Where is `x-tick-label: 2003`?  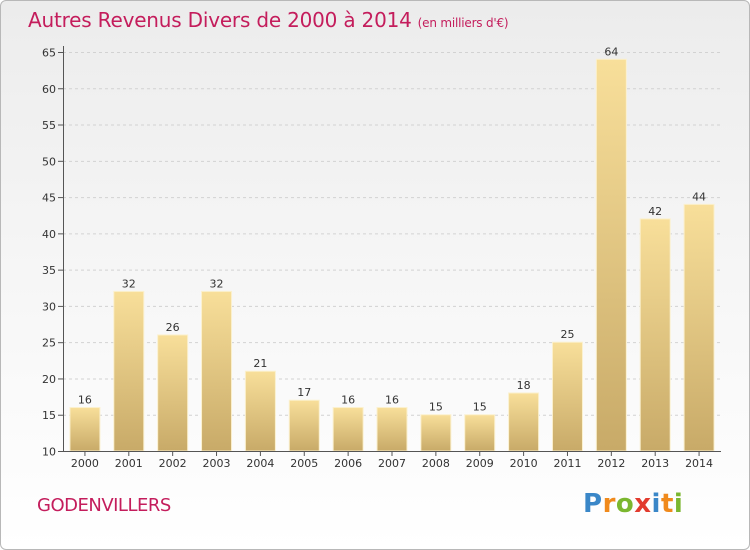 x-tick-label: 2003 is located at coordinates (217, 463).